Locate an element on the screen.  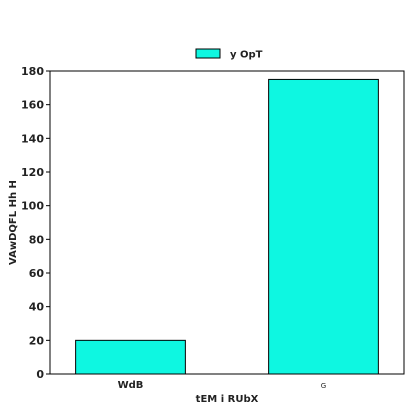
x-tick-label: WdB is located at coordinates (131, 385).